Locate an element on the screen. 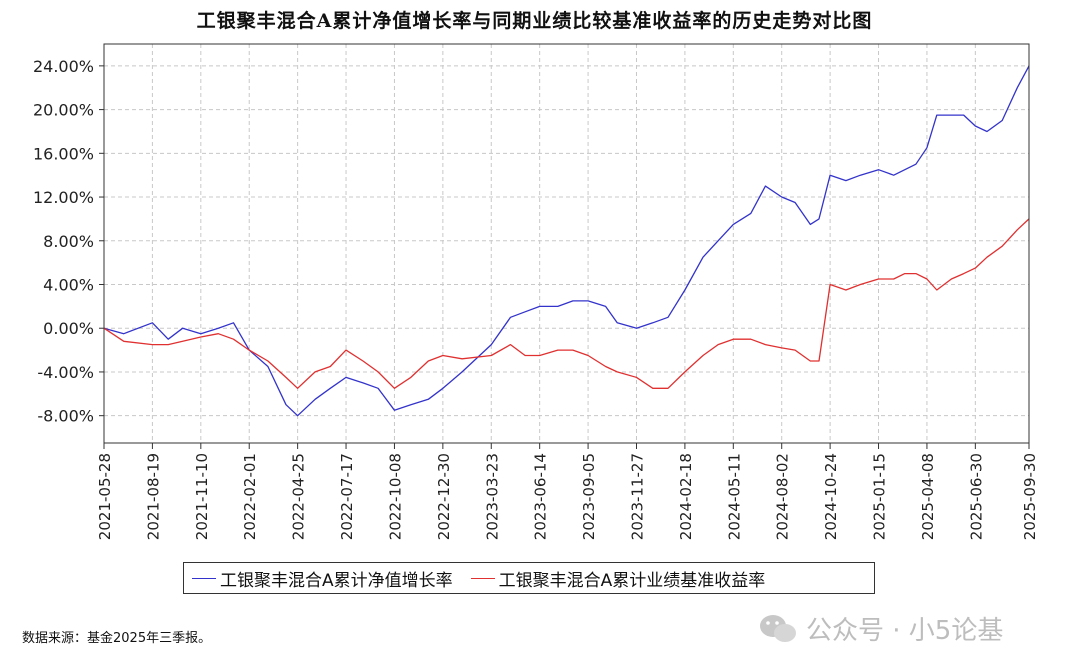  legend-label-nav: 工银聚丰混合A累计净值增长率 is located at coordinates (336, 580).